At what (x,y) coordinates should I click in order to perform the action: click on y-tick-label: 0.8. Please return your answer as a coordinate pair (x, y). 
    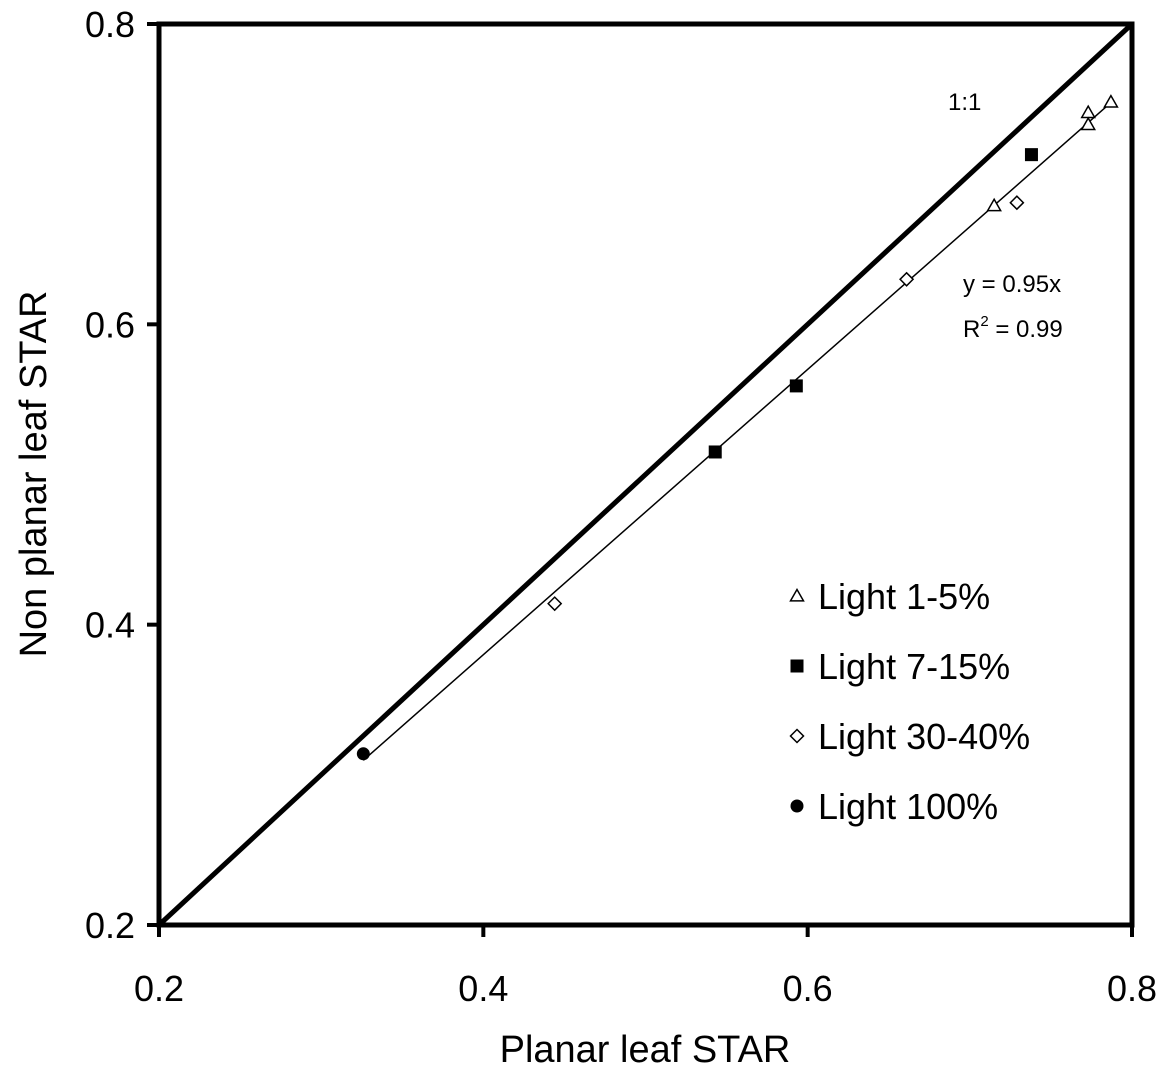
    Looking at the image, I should click on (110, 24).